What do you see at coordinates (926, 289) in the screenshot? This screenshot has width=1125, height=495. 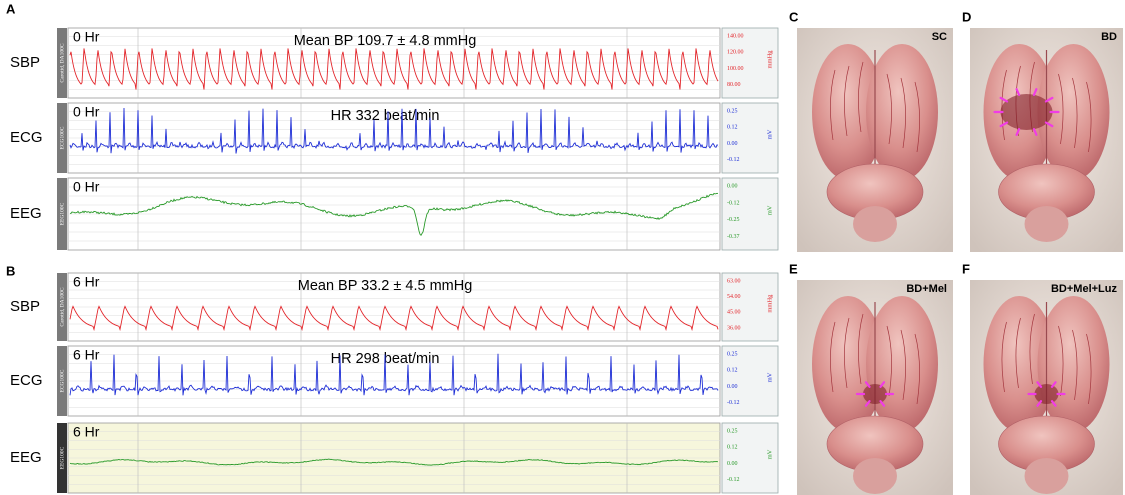 I see `photo-label: BD+Mel` at bounding box center [926, 289].